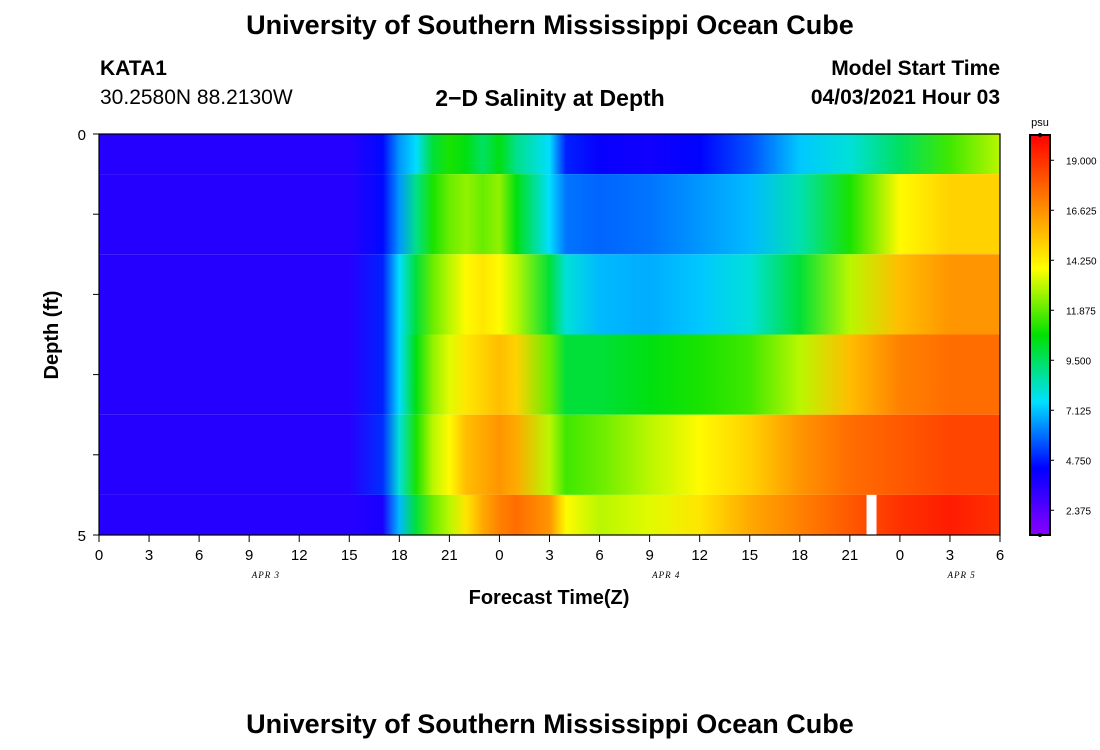  What do you see at coordinates (1081, 211) in the screenshot?
I see `colorbar-tick-label: 16.625` at bounding box center [1081, 211].